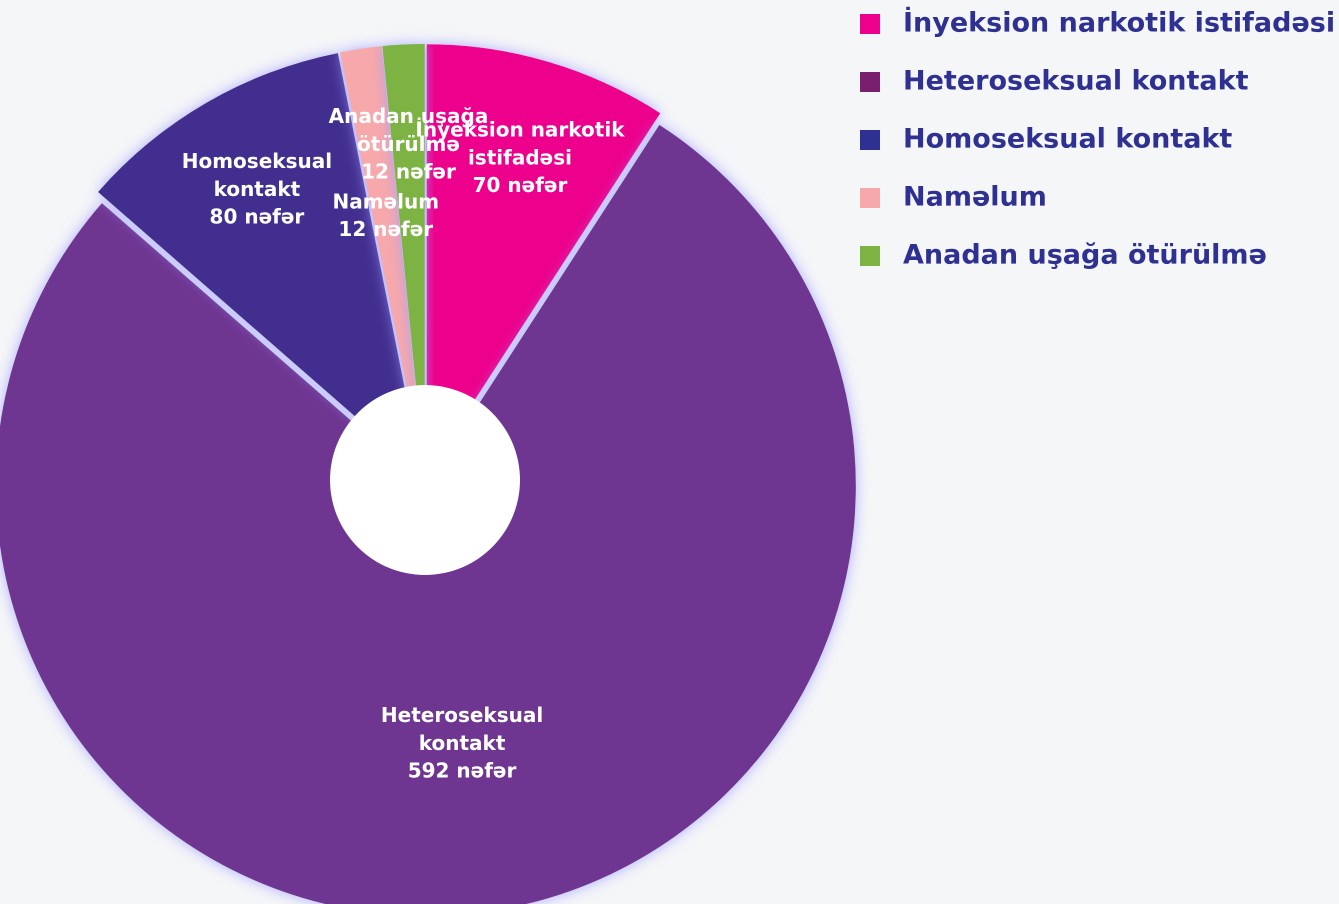 The image size is (1339, 904). I want to click on slice-label: Naməlum, so click(385, 201).